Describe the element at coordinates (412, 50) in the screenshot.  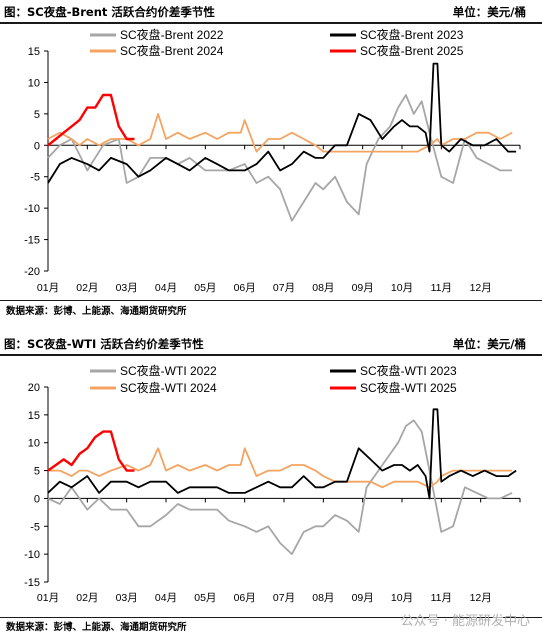
I see `legend-label: SC夜盘-Brent 2025` at that location.